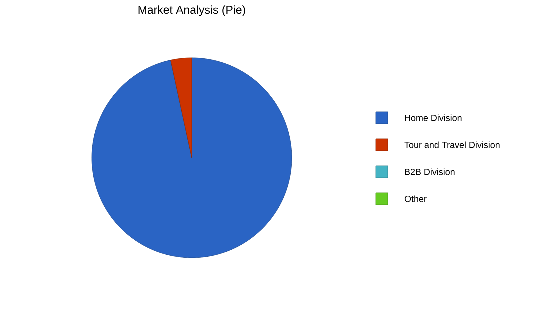 This screenshot has height=318, width=550. I want to click on legend-label: B2B Division, so click(430, 172).